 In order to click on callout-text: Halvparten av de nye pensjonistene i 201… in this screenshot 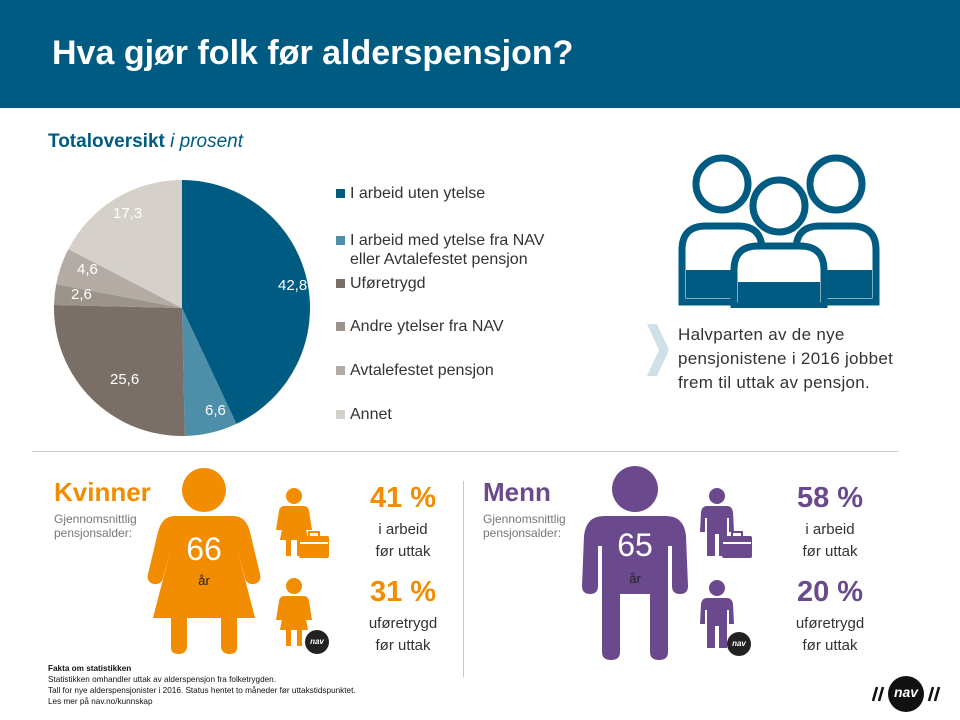, I will do `click(786, 358)`.